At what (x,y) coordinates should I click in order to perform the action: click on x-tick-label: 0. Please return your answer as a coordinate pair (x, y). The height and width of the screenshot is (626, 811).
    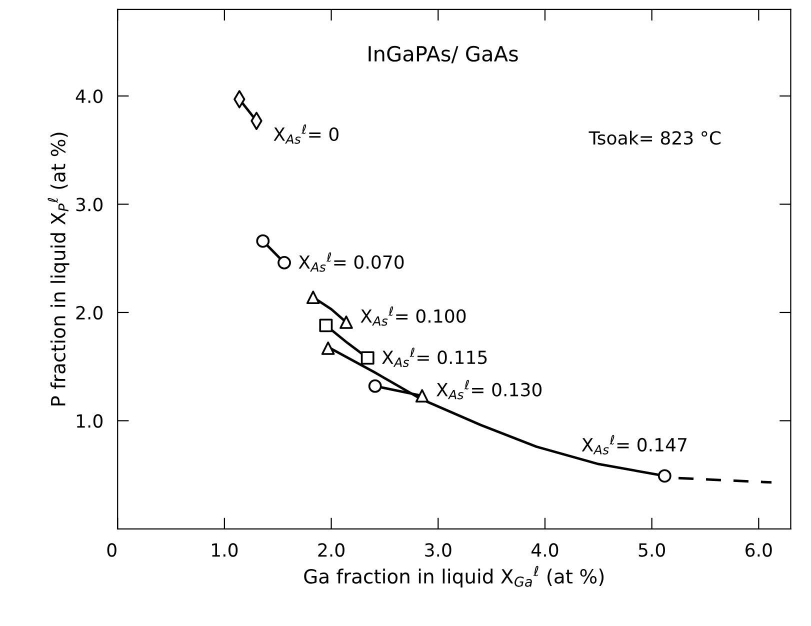
    Looking at the image, I should click on (111, 550).